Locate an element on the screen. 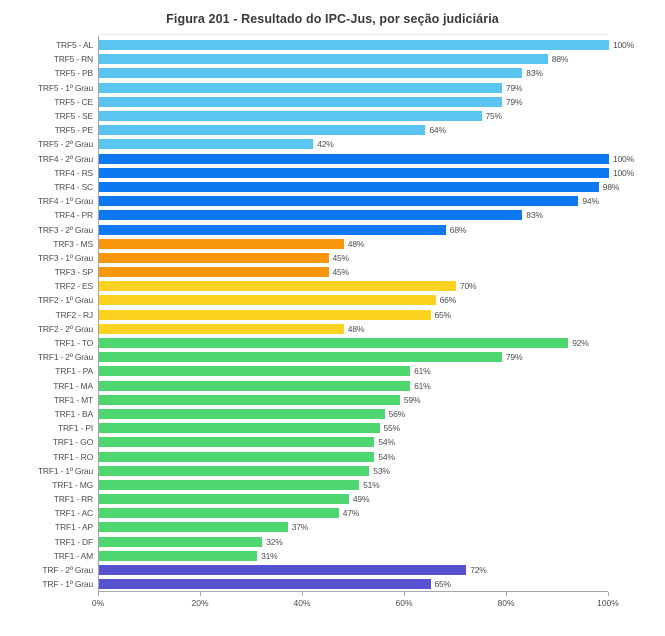 Image resolution: width=665 pixels, height=636 pixels. bar-track: 92% is located at coordinates (354, 343).